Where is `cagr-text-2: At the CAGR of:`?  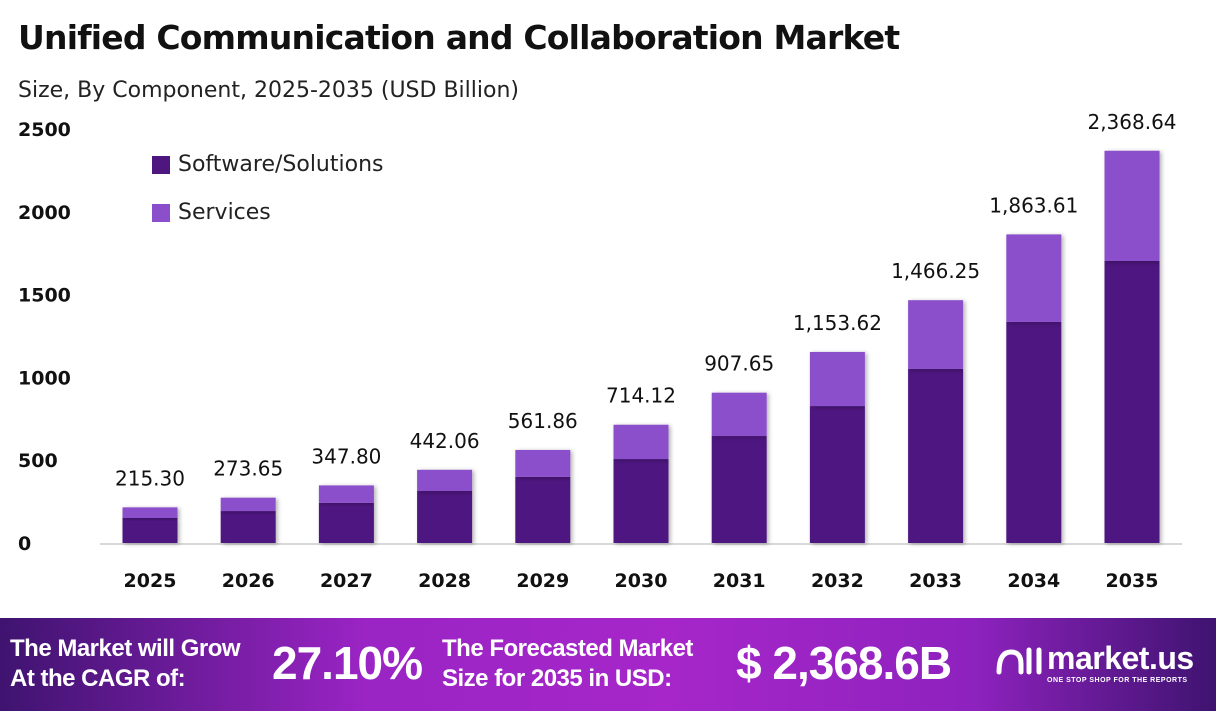 cagr-text-2: At the CAGR of: is located at coordinates (98, 678).